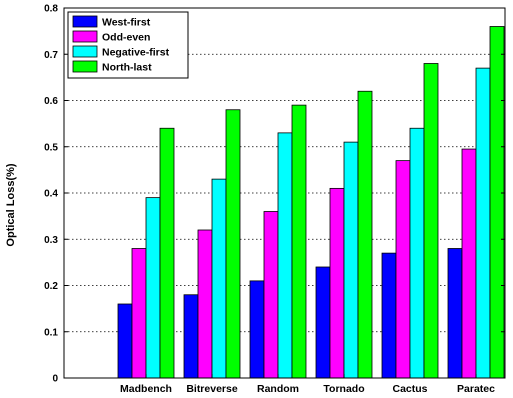 The width and height of the screenshot is (513, 398). What do you see at coordinates (271, 295) in the screenshot?
I see `bar-odd-even-random` at bounding box center [271, 295].